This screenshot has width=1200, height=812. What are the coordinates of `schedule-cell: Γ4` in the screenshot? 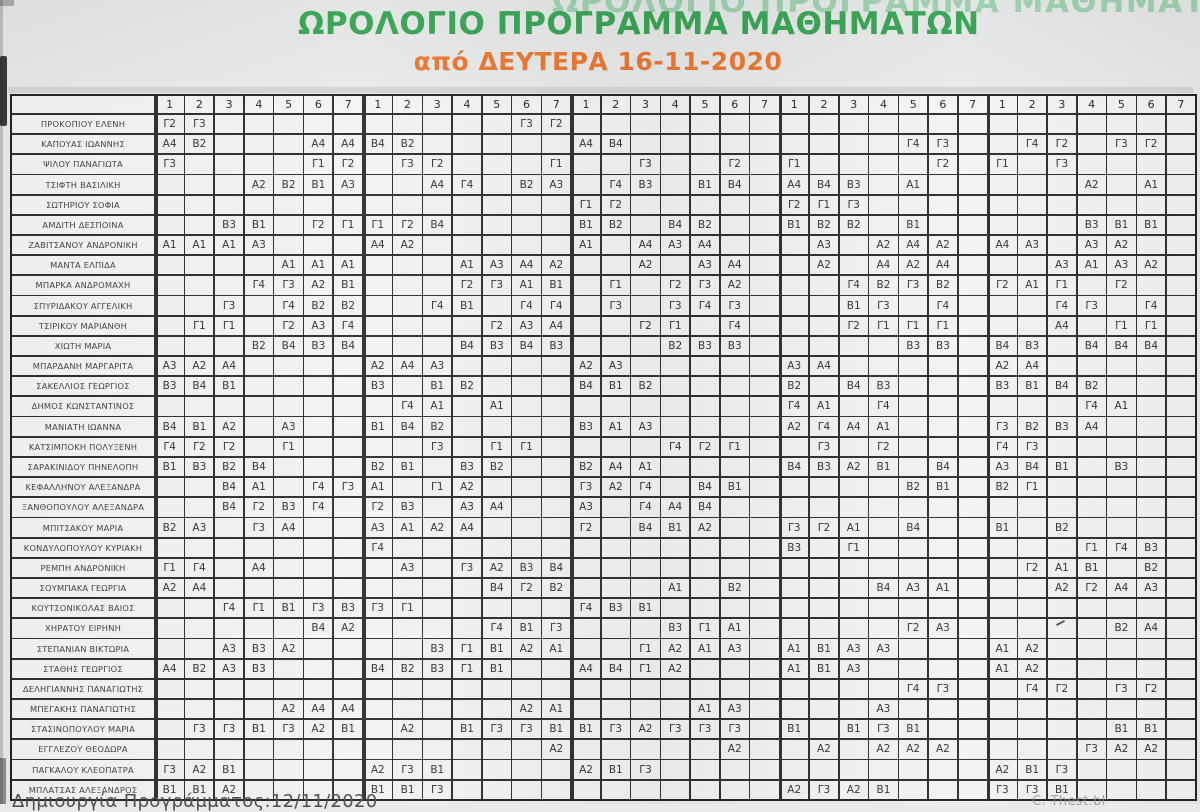 It's located at (883, 406).